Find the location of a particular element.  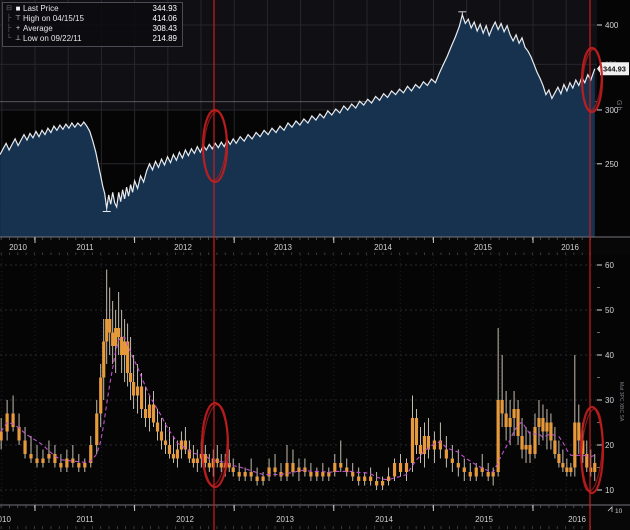

y-tick-label: 250 is located at coordinates (612, 164).